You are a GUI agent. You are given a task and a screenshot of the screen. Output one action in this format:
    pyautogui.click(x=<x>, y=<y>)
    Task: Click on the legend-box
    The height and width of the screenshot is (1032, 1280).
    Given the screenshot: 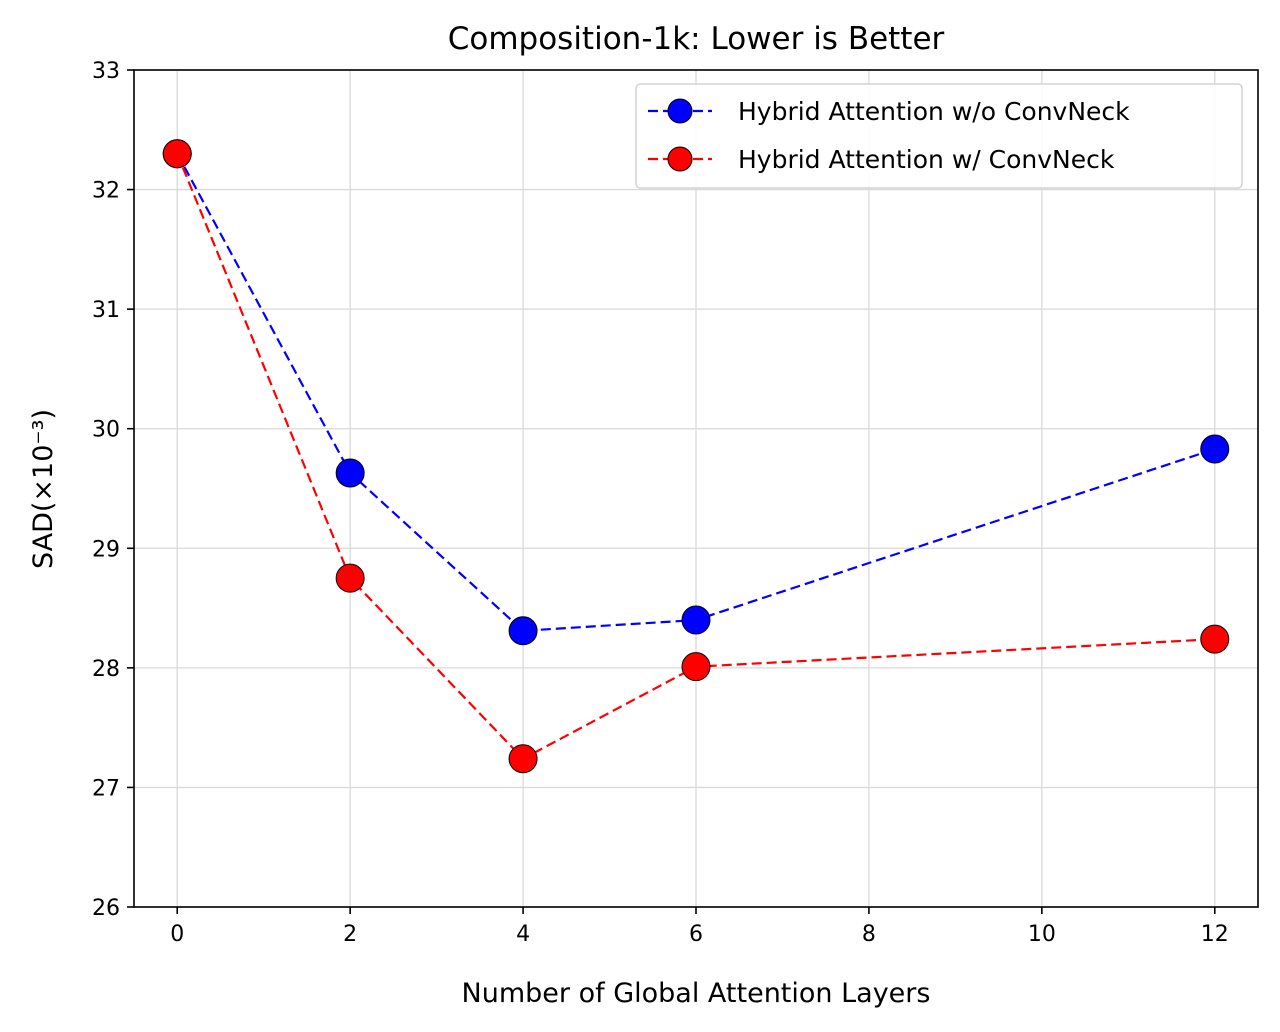 What is the action you would take?
    pyautogui.click(x=939, y=136)
    